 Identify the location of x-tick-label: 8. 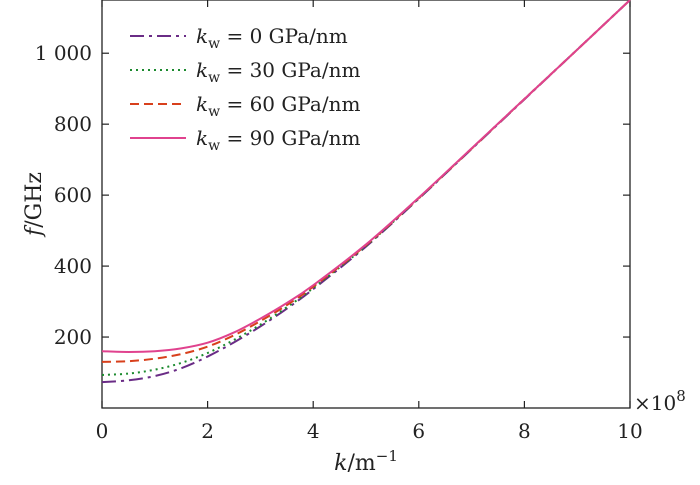
(524, 431).